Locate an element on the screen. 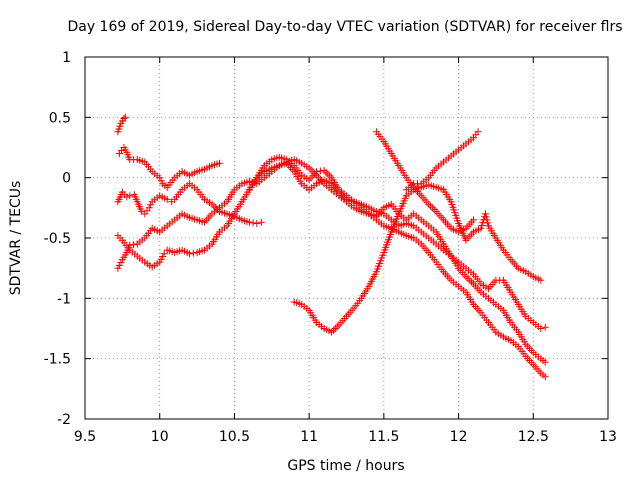 The height and width of the screenshot is (480, 640). y-tick-label: -1.5 is located at coordinates (57, 360).